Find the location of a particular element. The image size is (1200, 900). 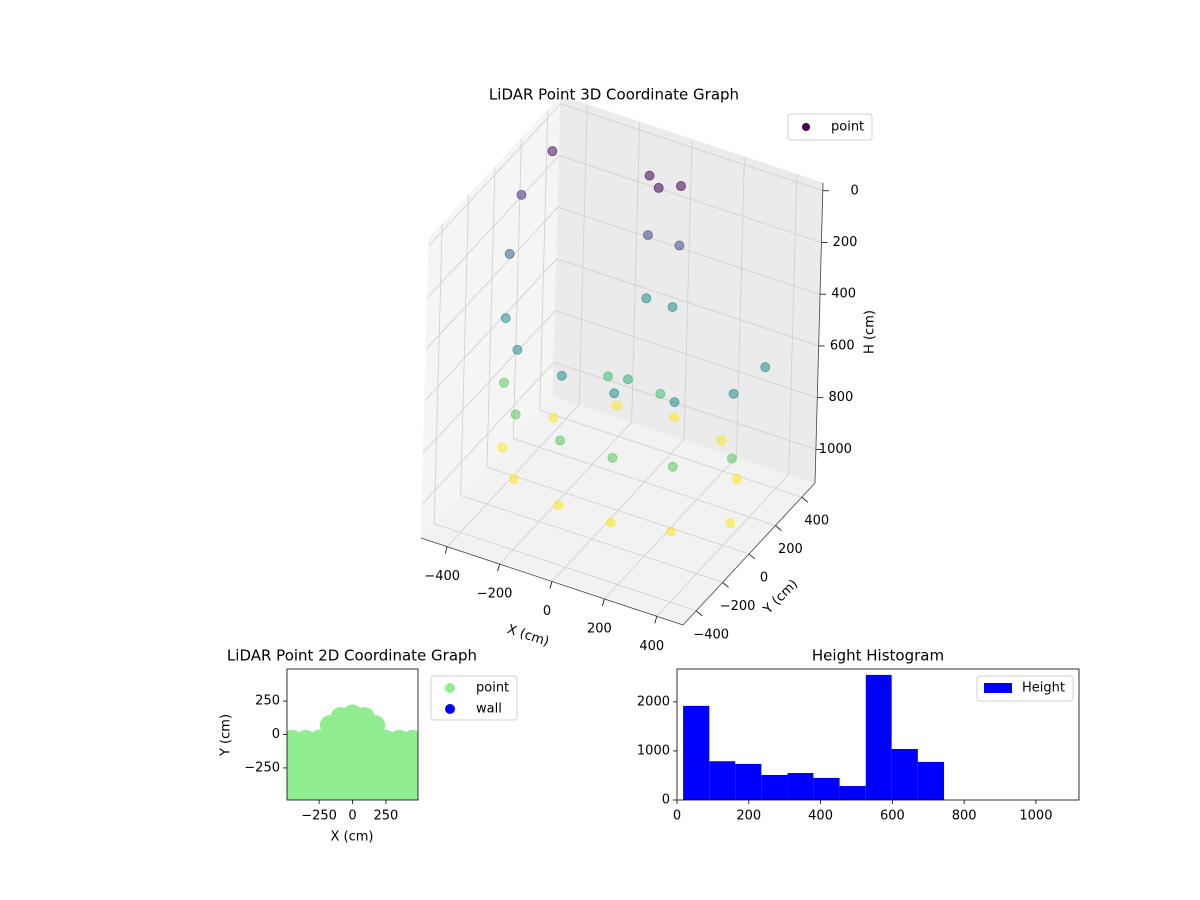

z-tick-label: 600 is located at coordinates (842, 345).